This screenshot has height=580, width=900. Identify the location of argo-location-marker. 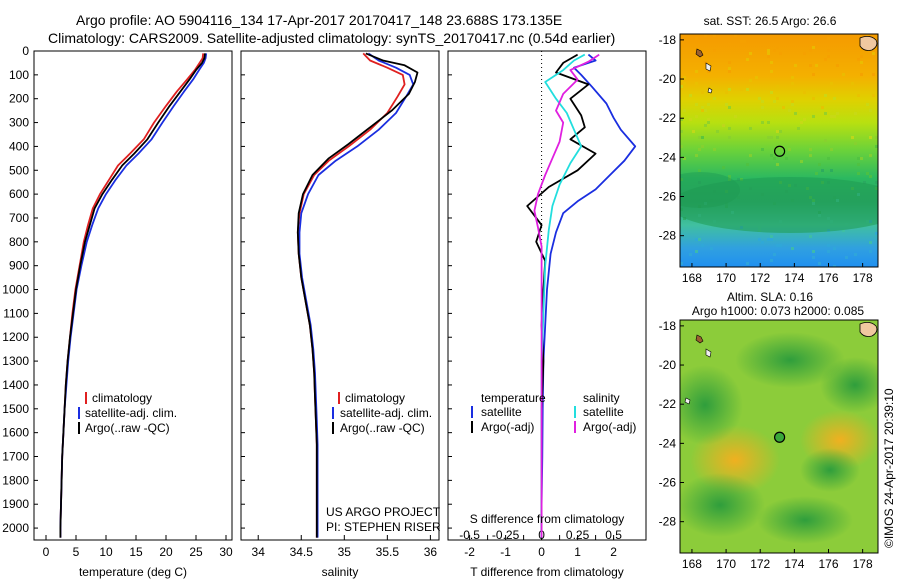
(779, 151).